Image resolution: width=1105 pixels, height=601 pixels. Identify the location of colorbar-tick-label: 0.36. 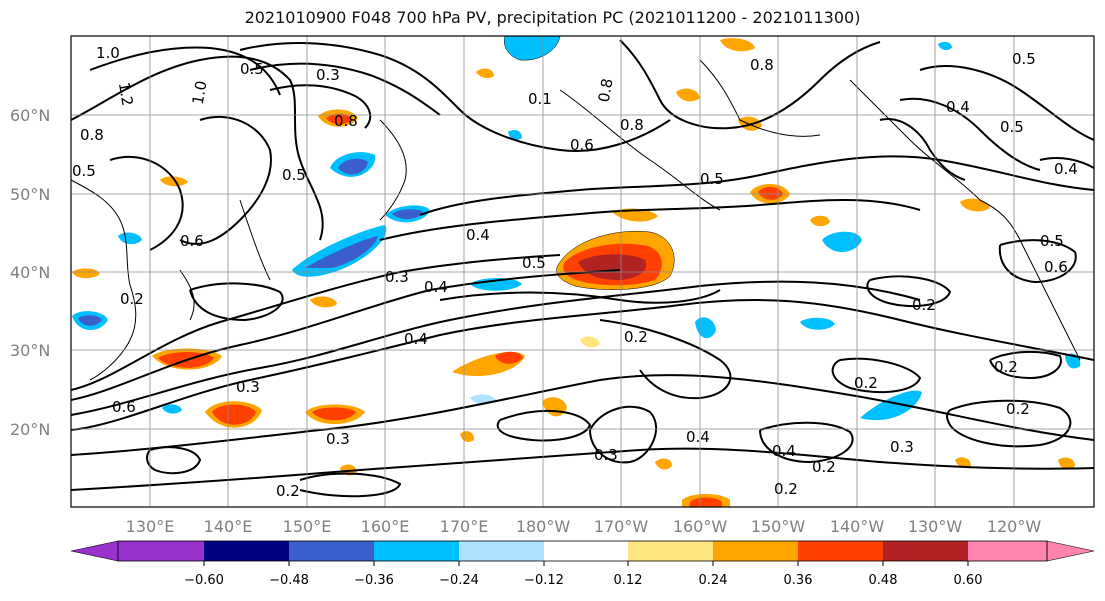
(798, 580).